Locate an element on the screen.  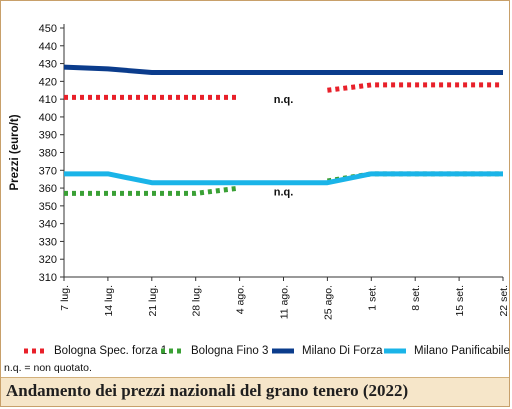
x-tick-label: 14 lug. is located at coordinates (109, 301).